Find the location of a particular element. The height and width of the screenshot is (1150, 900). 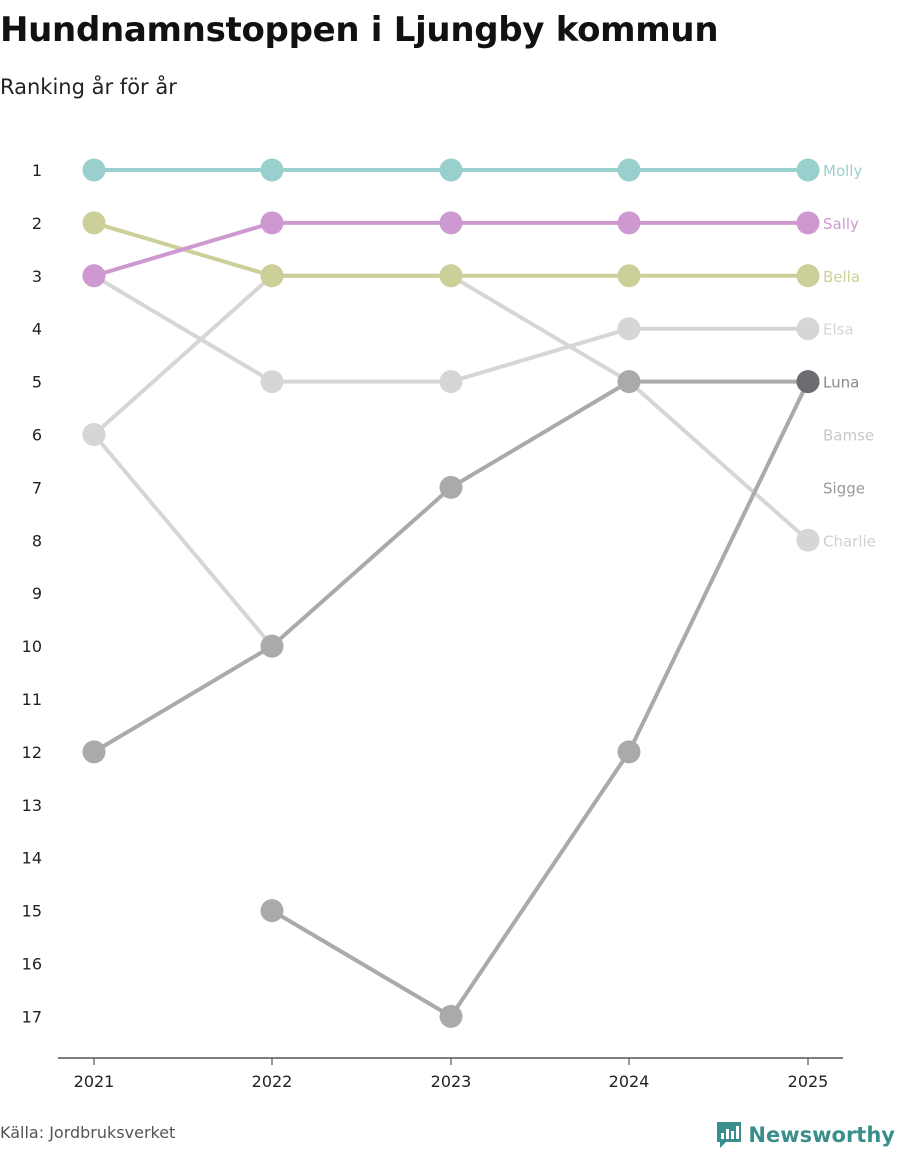

brand-logo: Newsworthy is located at coordinates (805, 1135).